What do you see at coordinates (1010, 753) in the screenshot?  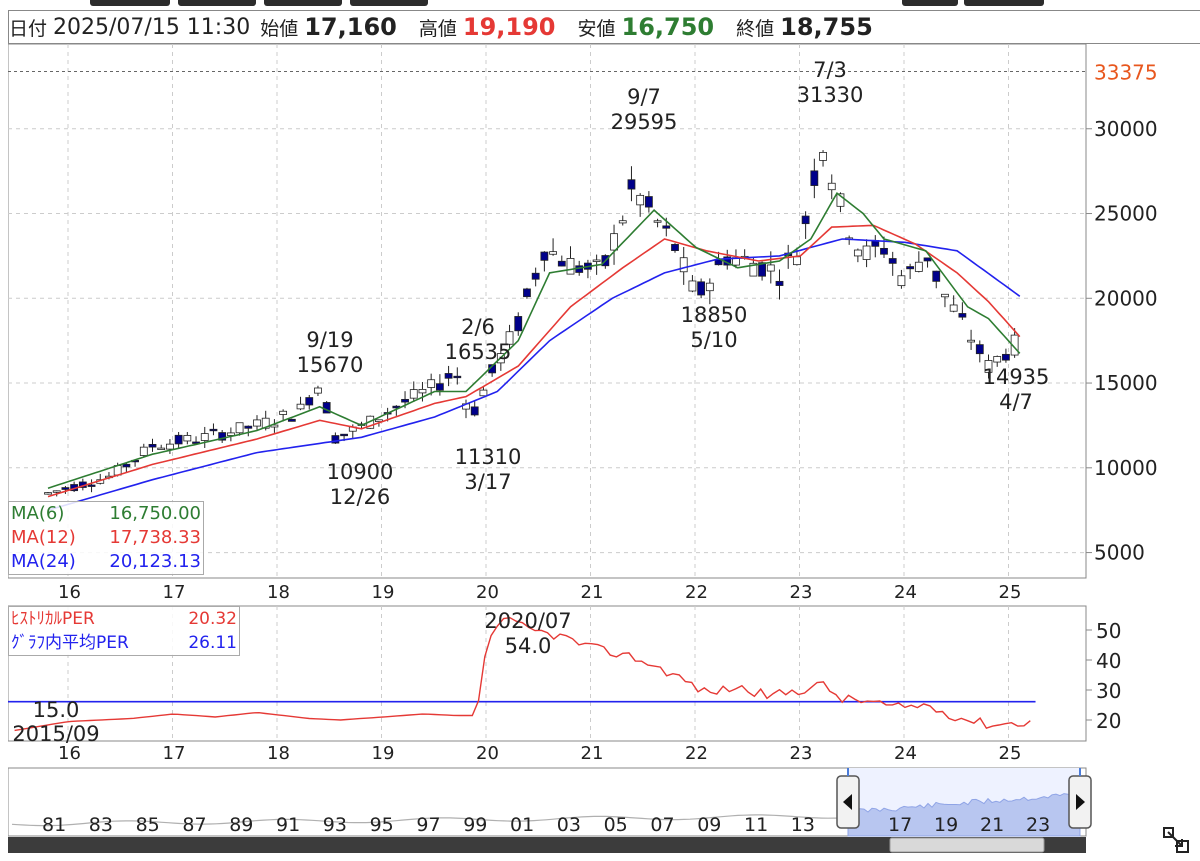 I see `per-x-tick-label: 25` at bounding box center [1010, 753].